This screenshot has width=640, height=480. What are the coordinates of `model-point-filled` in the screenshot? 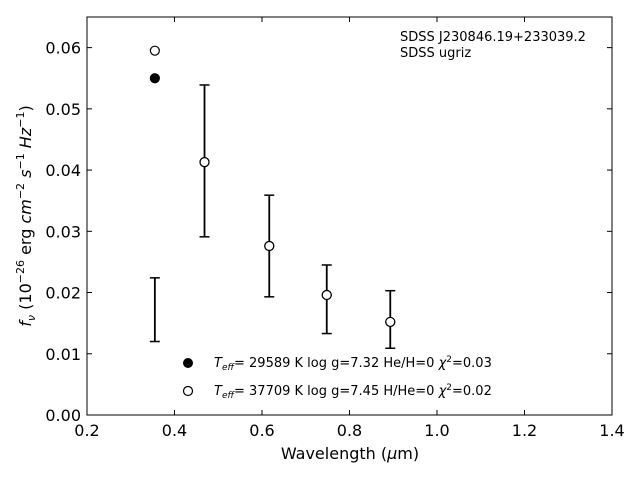 It's located at (154, 78).